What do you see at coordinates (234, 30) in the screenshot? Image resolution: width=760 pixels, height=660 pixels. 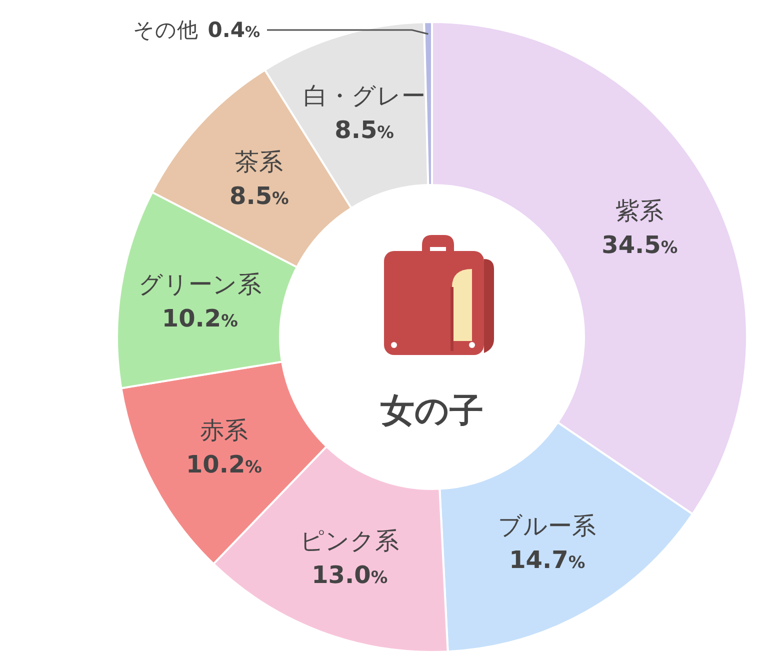 I see `data-label: 0.4%` at bounding box center [234, 30].